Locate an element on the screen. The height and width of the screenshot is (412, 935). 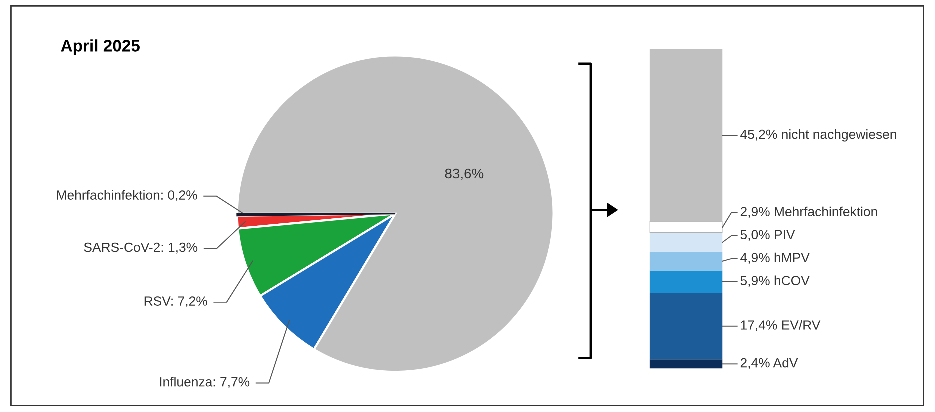
text: hCOV is located at coordinates (792, 281).